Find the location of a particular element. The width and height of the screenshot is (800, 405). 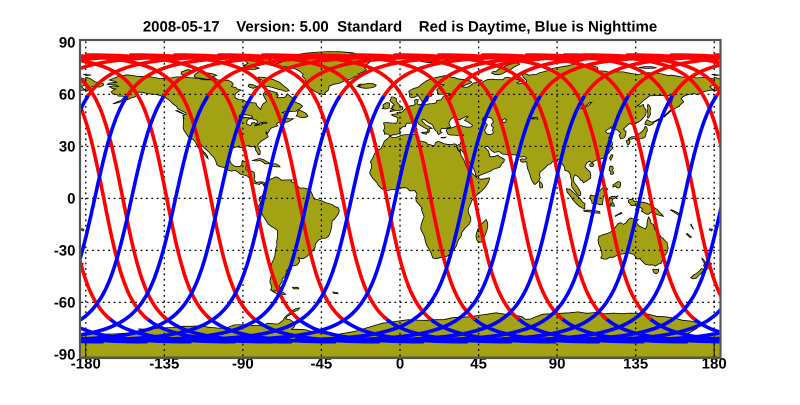

svg-text: 135 is located at coordinates (635, 364).